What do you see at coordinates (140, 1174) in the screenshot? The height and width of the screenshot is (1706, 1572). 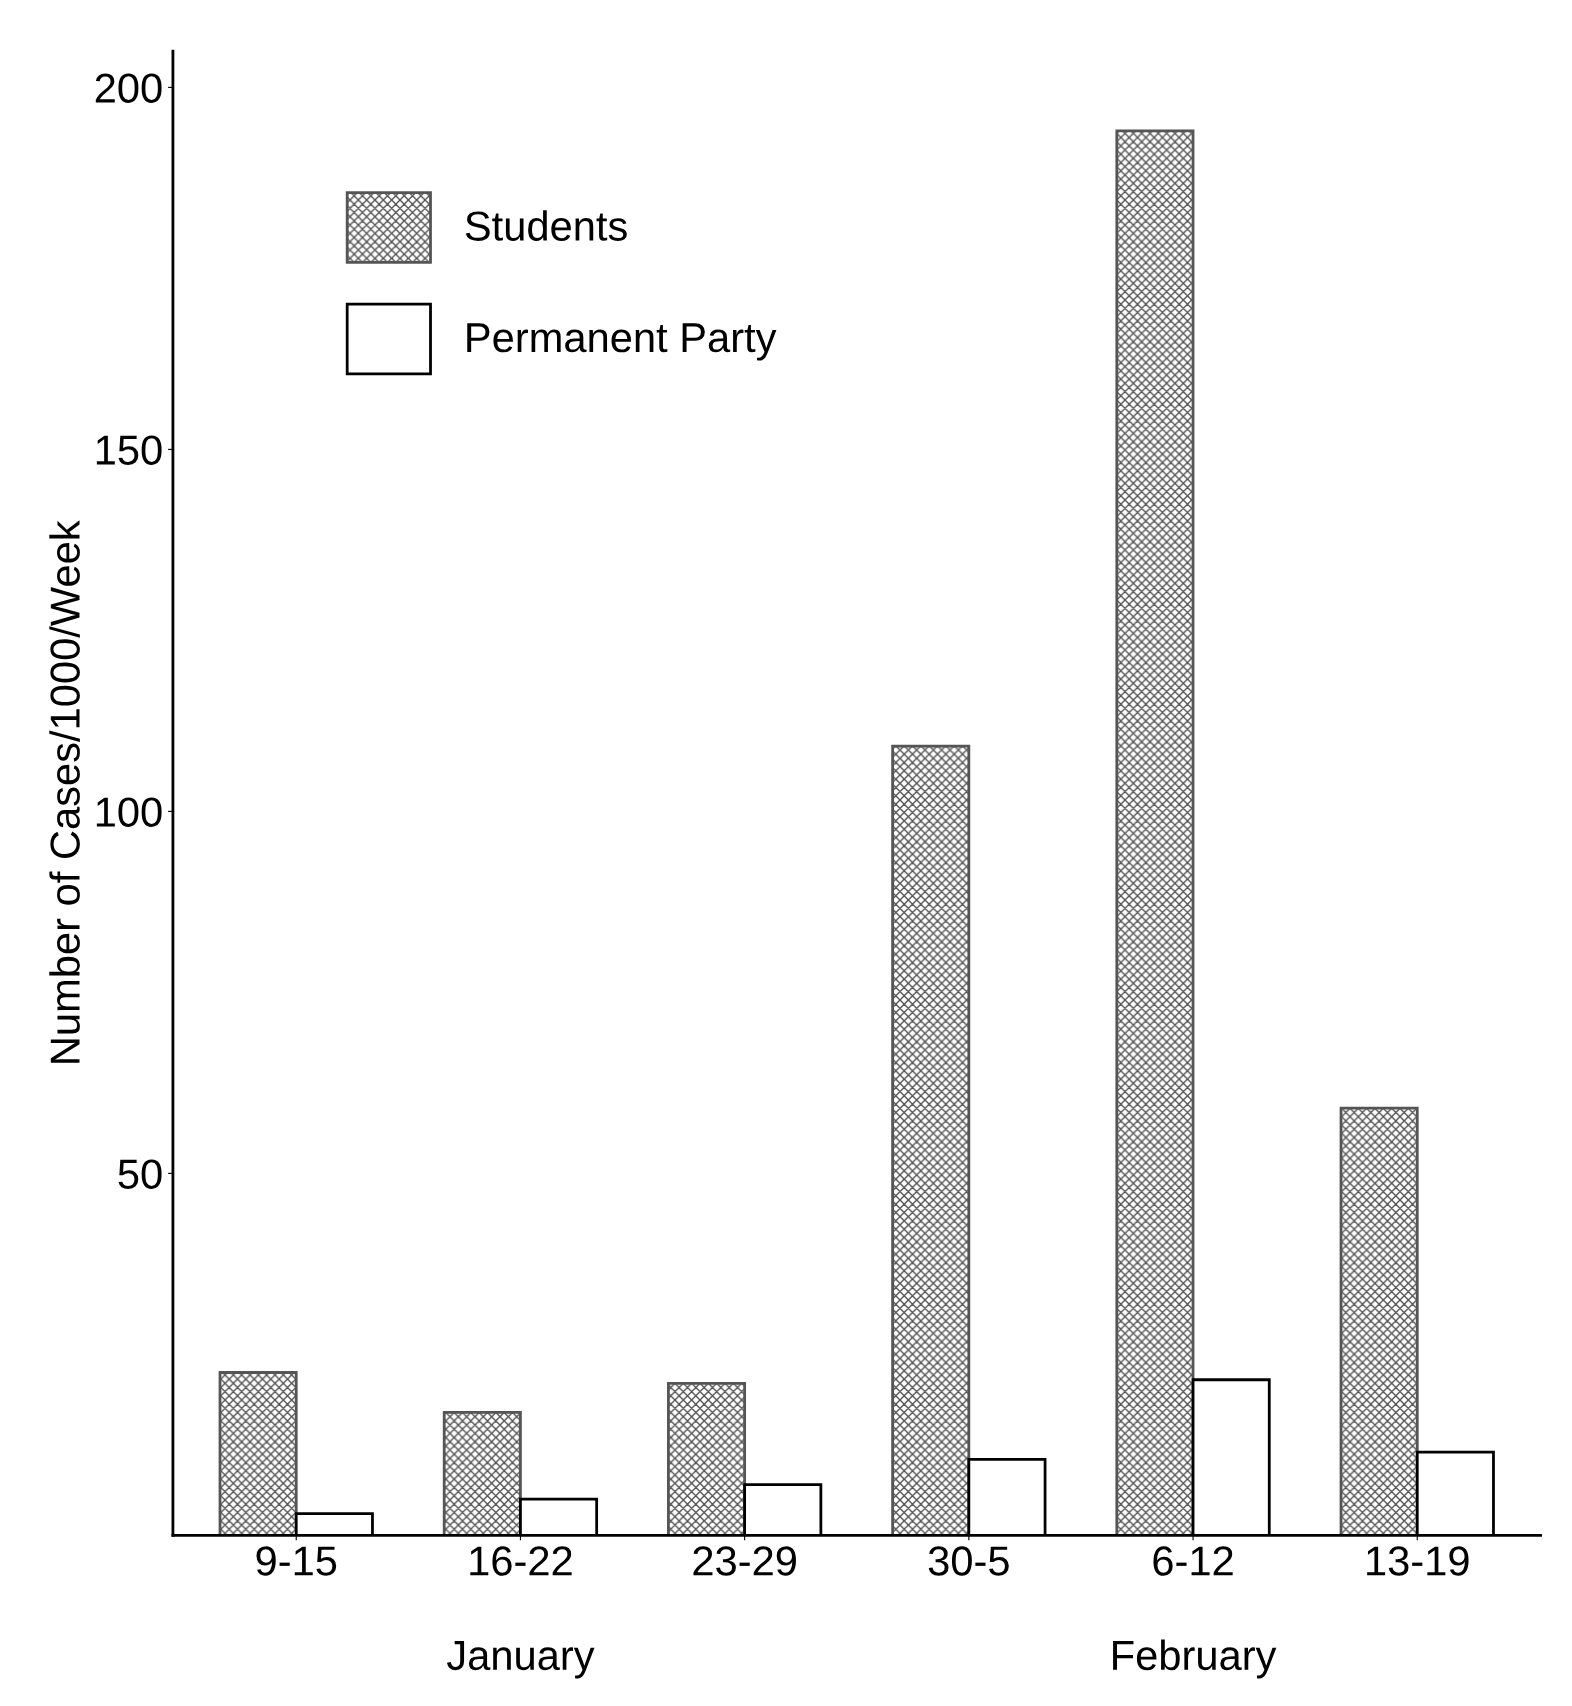 I see `y-tick-label: 50` at bounding box center [140, 1174].